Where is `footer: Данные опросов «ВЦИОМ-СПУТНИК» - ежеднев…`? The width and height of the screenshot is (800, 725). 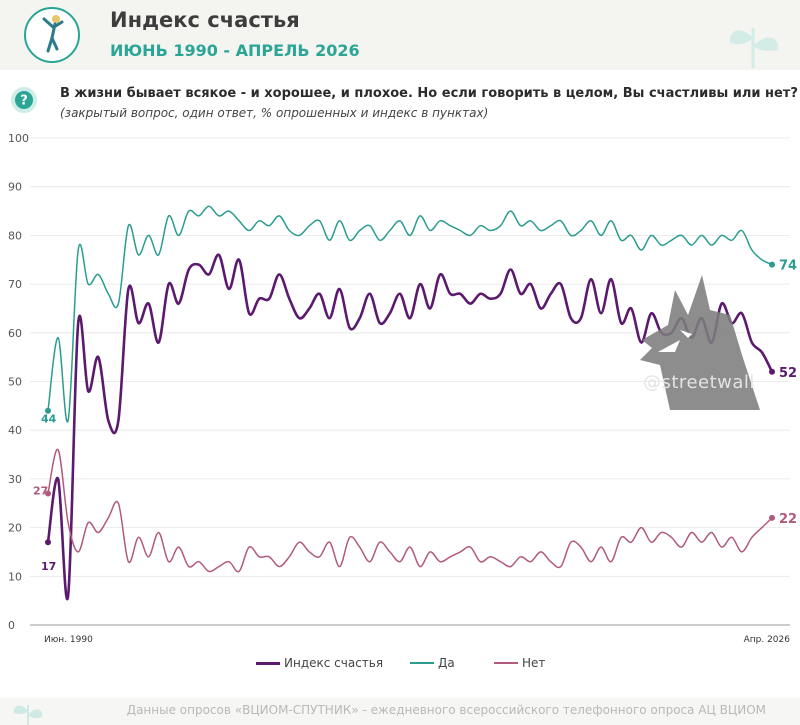
footer: Данные опросов «ВЦИОМ-СПУТНИК» - ежеднев… is located at coordinates (400, 711).